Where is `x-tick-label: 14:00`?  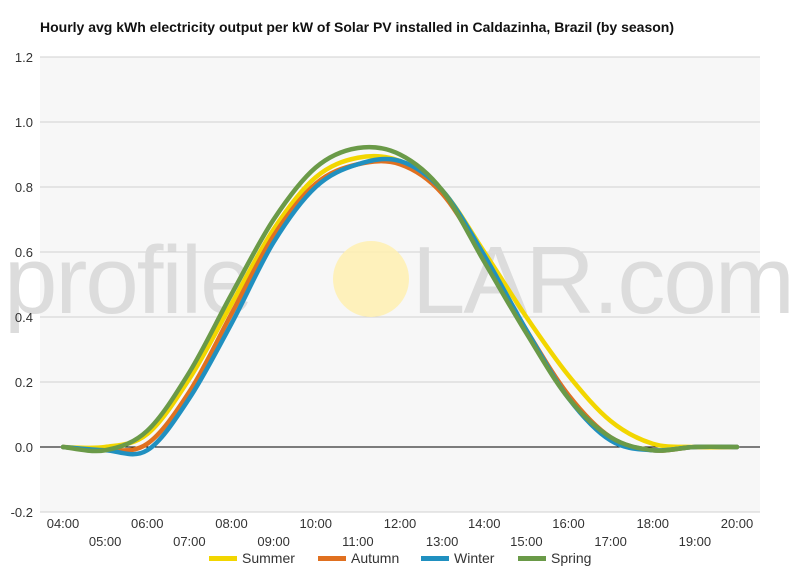 x-tick-label: 14:00 is located at coordinates (484, 523).